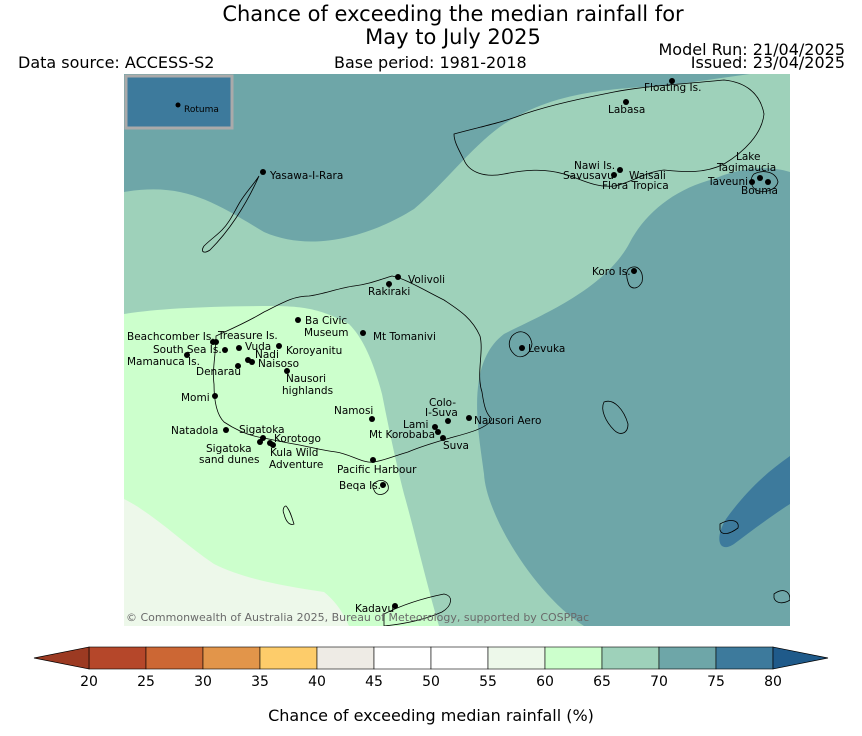 The width and height of the screenshot is (862, 736). Describe the element at coordinates (187, 355) in the screenshot. I see `dot-mamanuca` at that location.